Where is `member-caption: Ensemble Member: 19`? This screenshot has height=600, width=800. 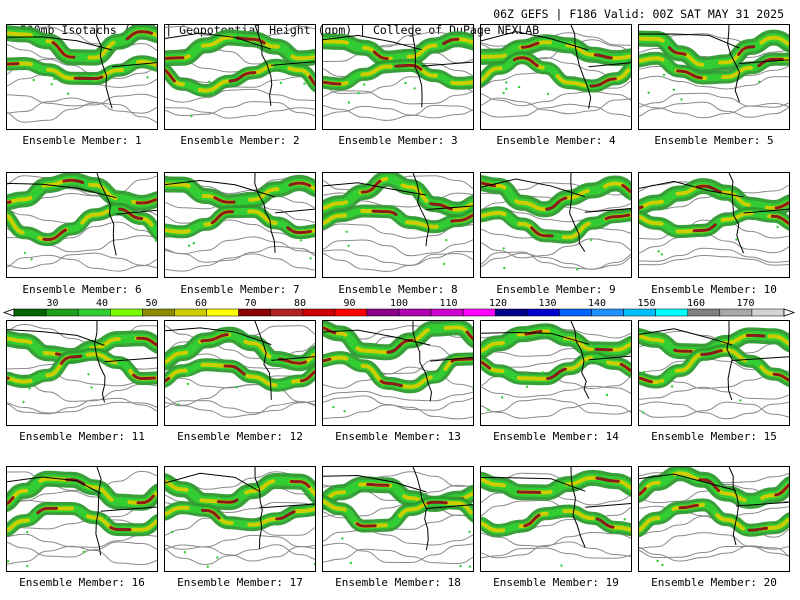
member-caption: Ensemble Member: 19 is located at coordinates (556, 582).